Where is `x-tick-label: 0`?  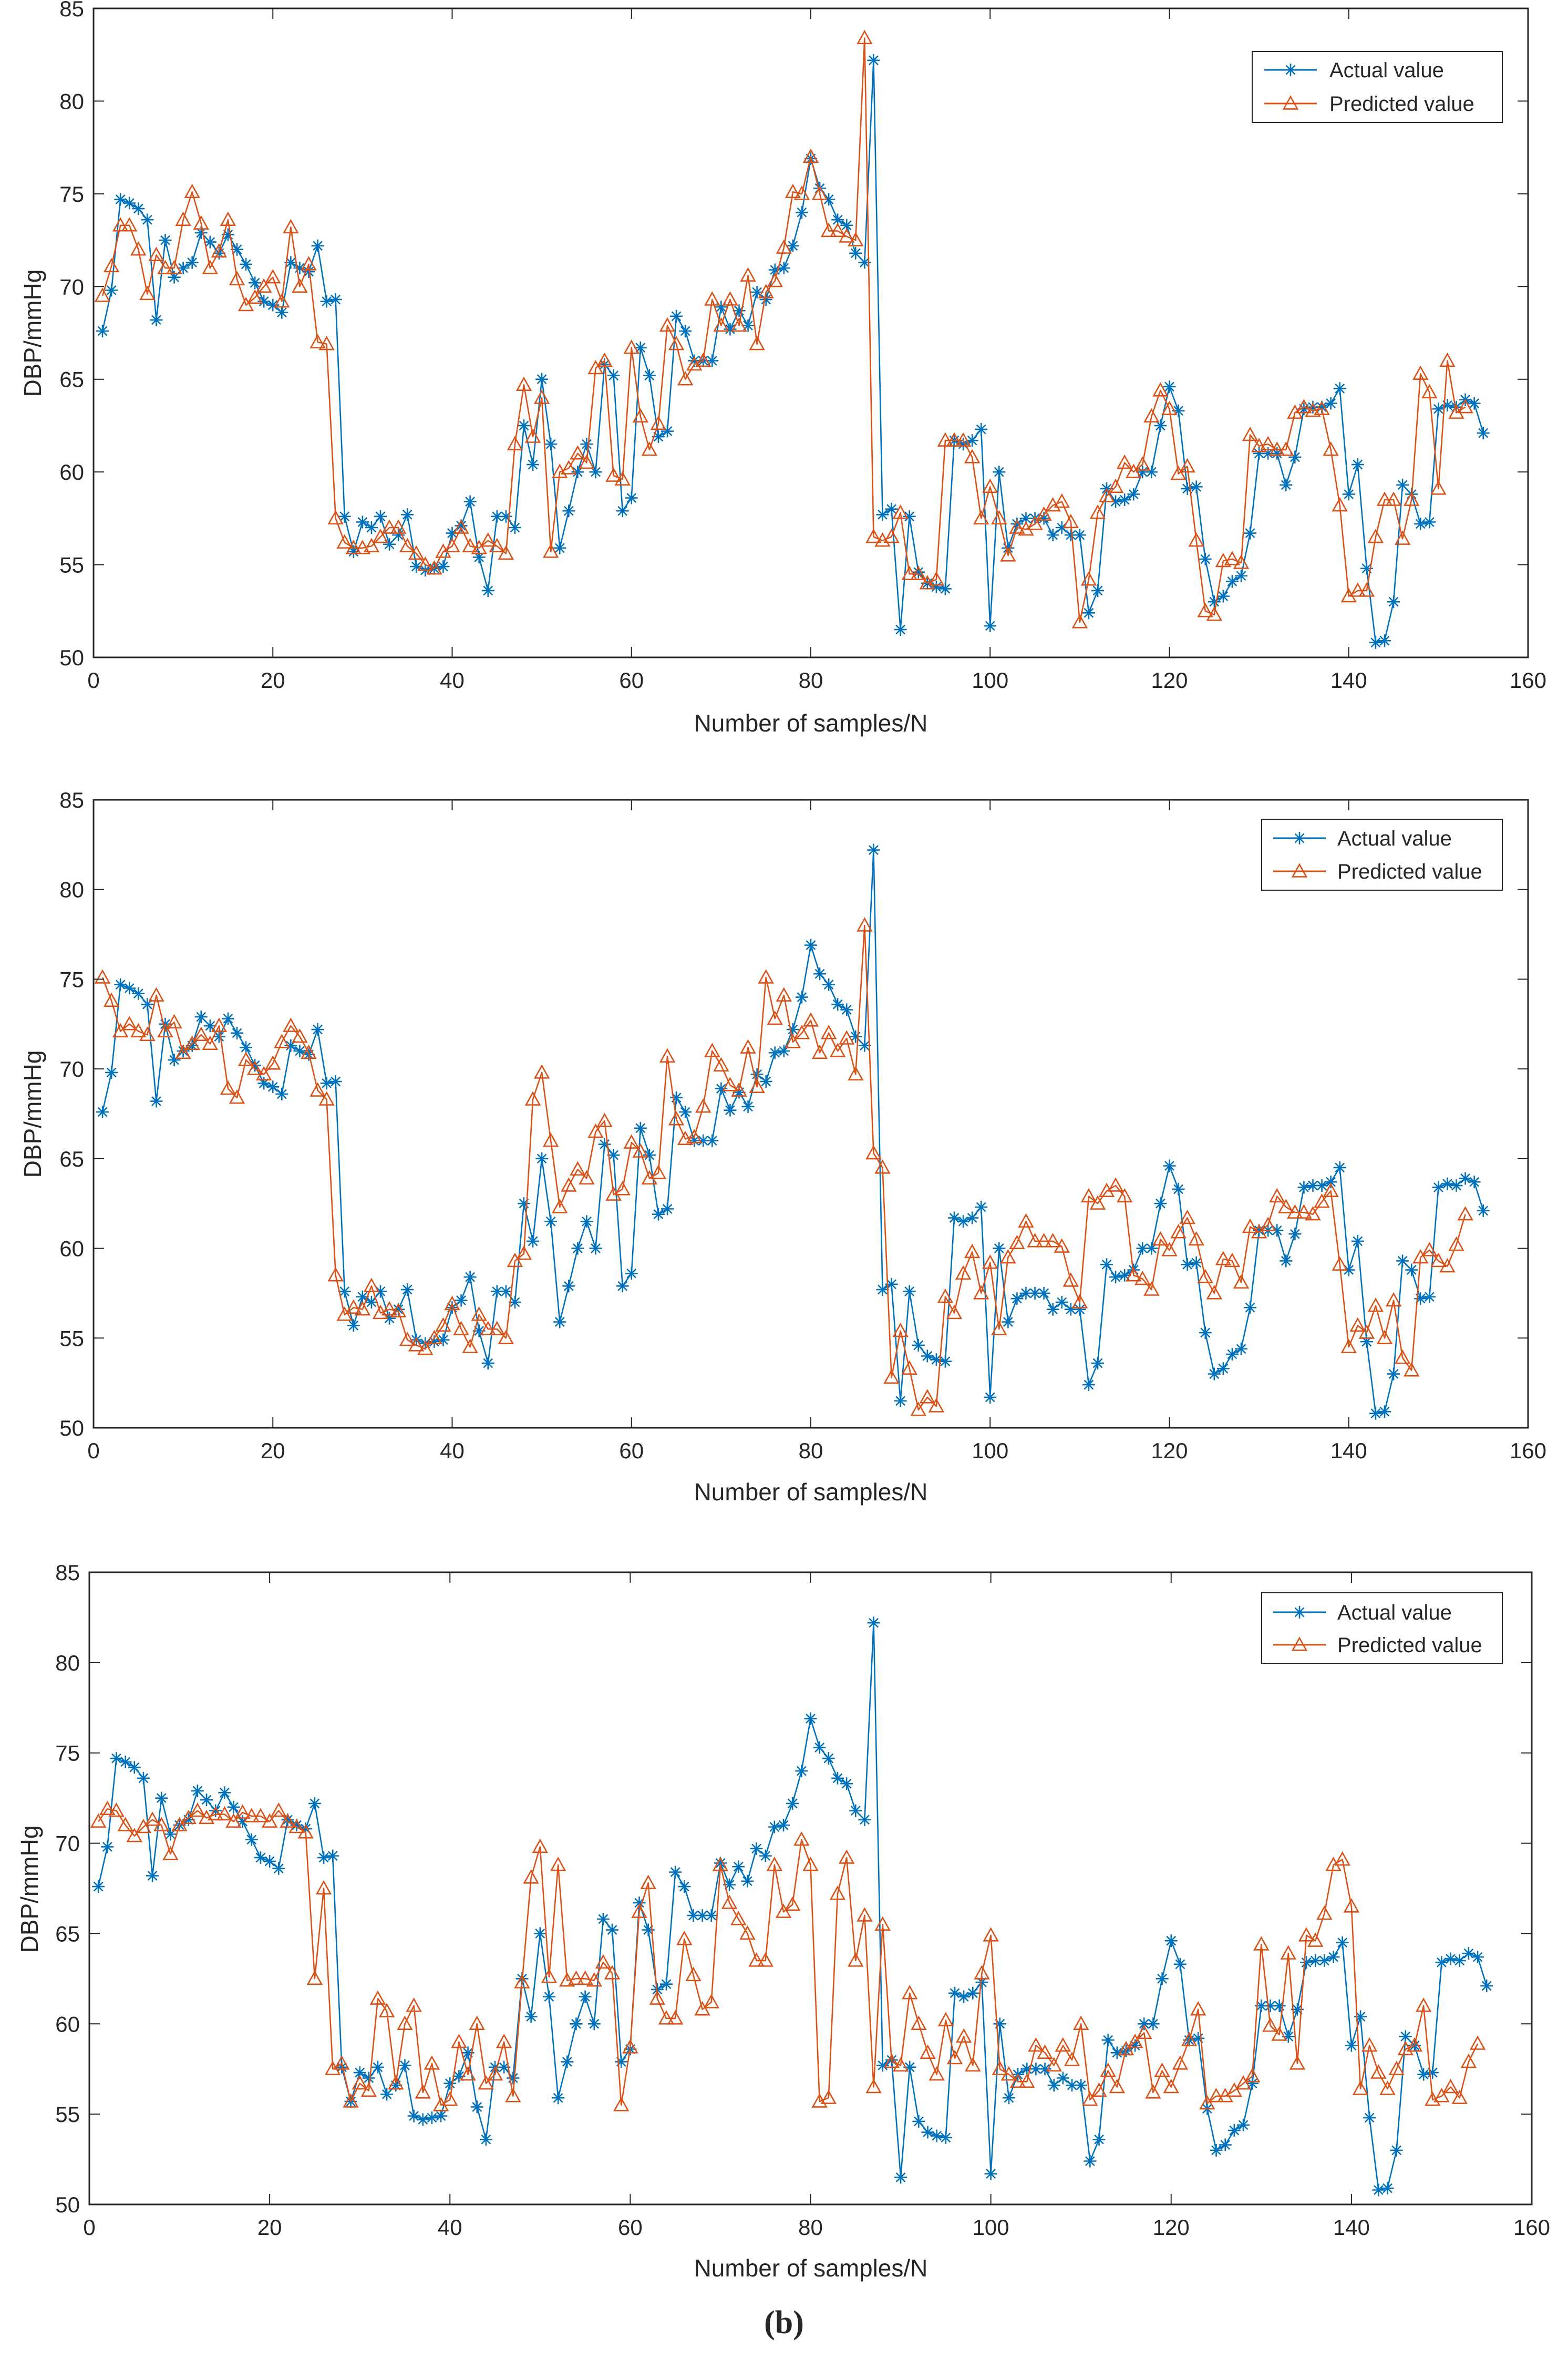 x-tick-label: 0 is located at coordinates (93, 1450).